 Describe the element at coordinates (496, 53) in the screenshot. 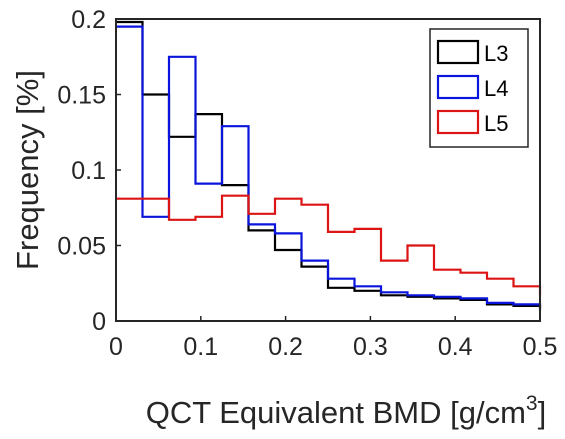

I see `legend-label: L3` at that location.